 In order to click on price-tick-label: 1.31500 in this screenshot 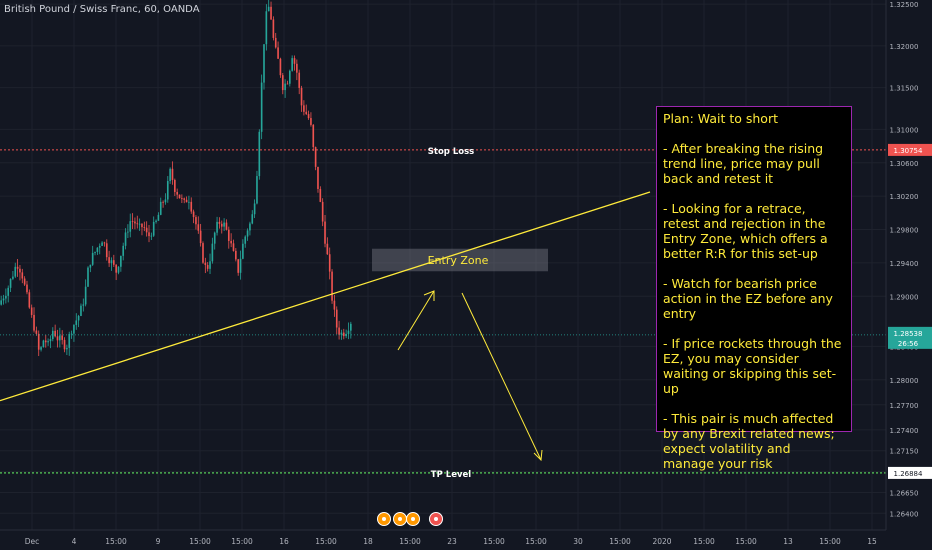, I will do `click(904, 89)`.